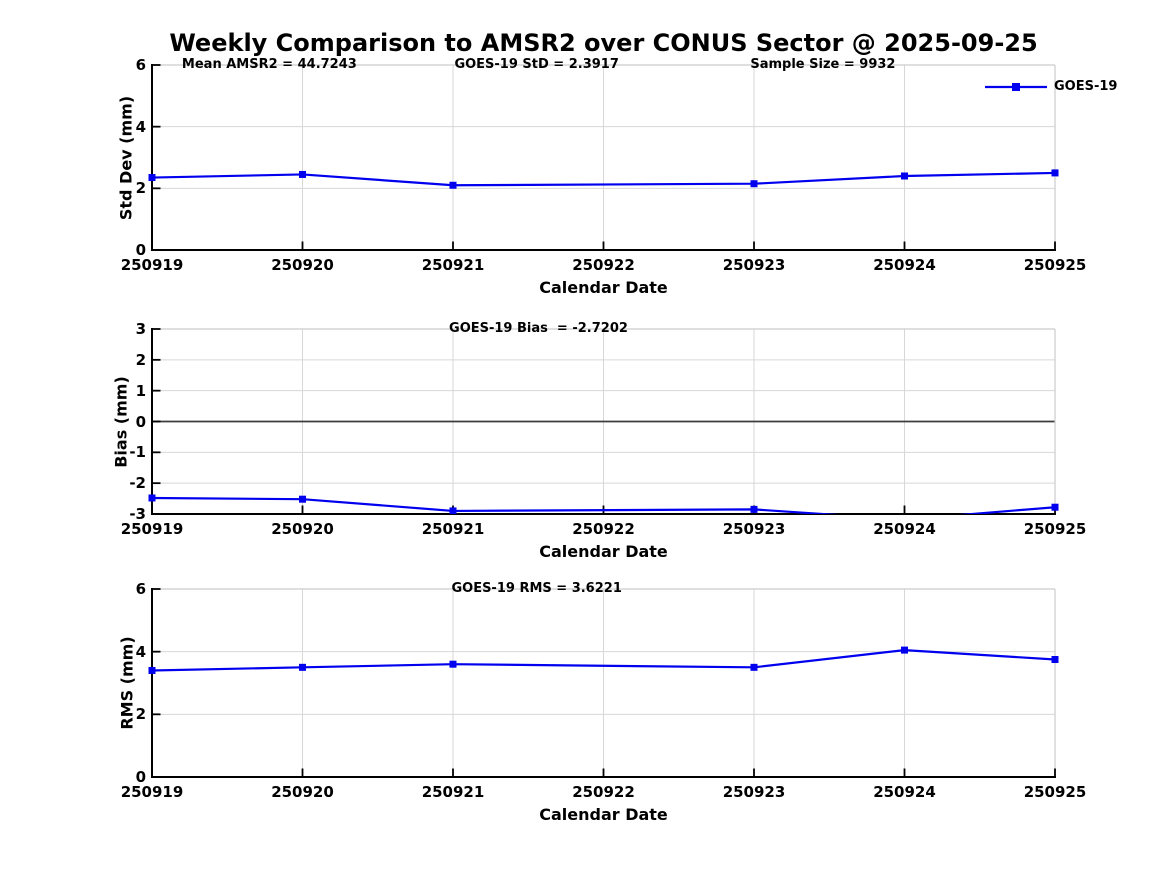 Image resolution: width=1167 pixels, height=875 pixels. What do you see at coordinates (1086, 86) in the screenshot?
I see `legend-label: GOES-19` at bounding box center [1086, 86].